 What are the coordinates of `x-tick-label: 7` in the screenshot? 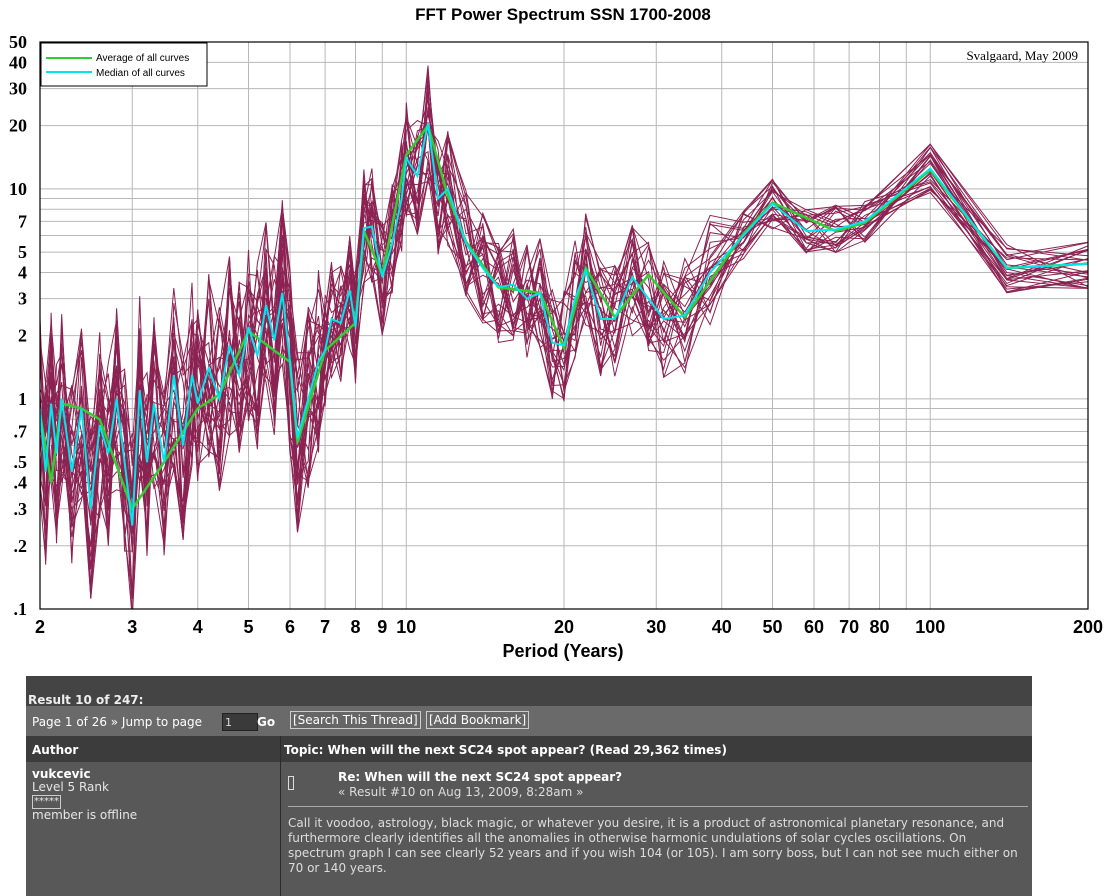 It's located at (325, 627).